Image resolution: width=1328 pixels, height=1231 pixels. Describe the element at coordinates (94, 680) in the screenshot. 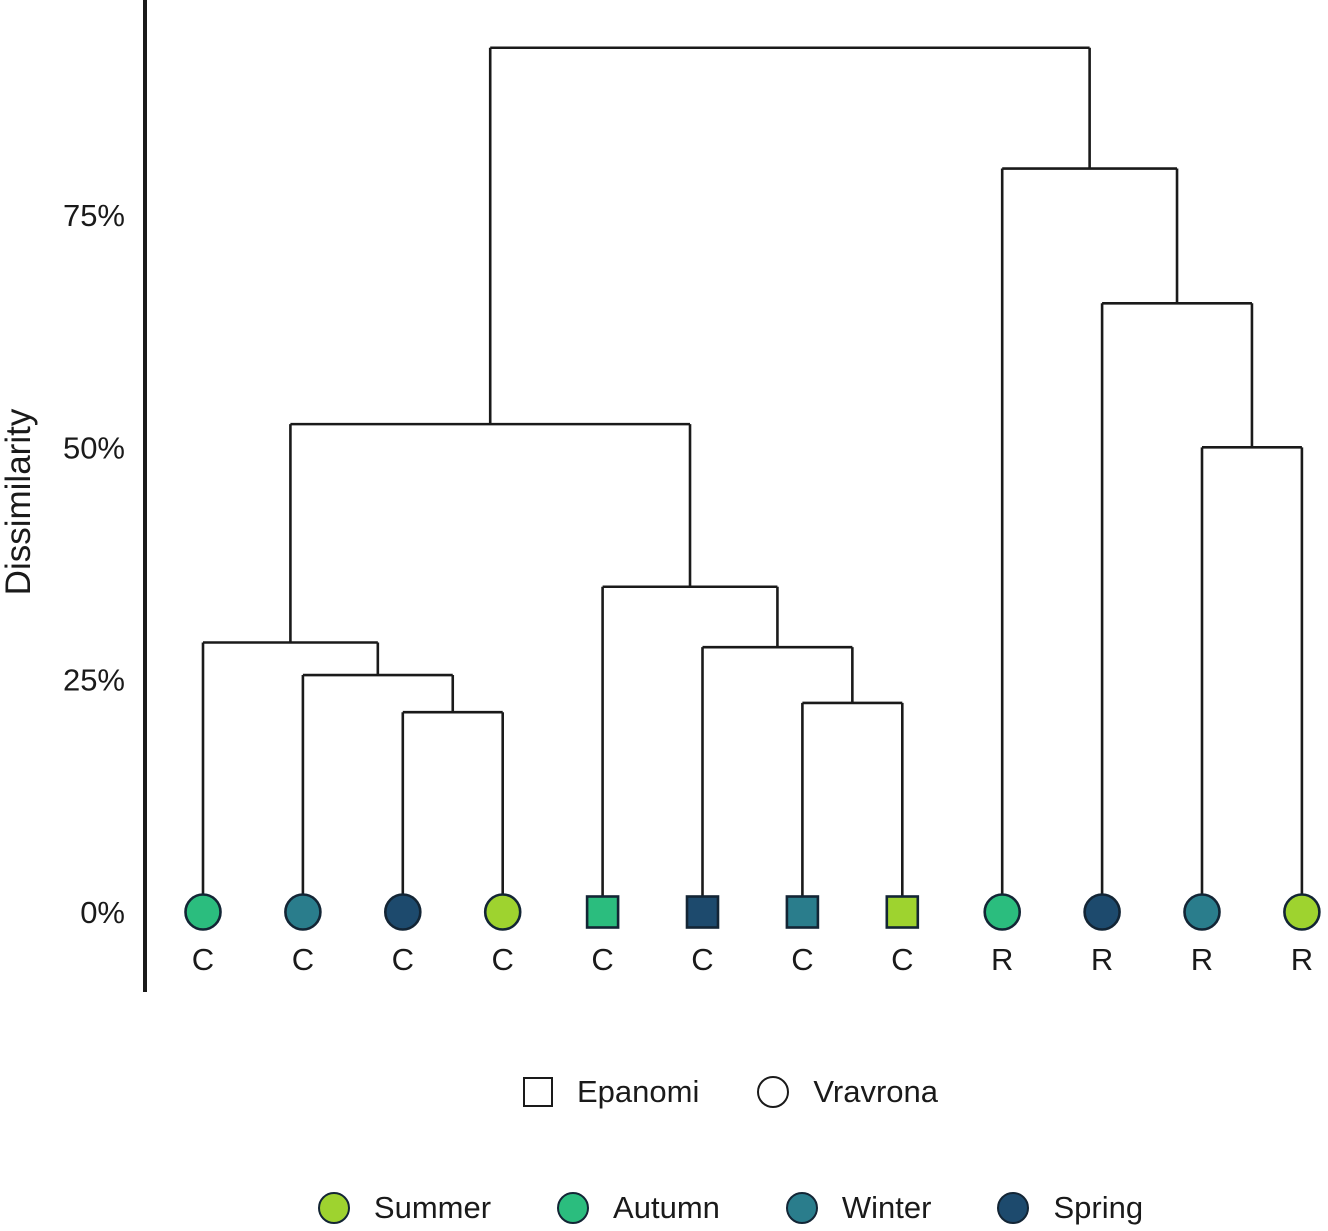

I see `y-tick-label: 25%` at that location.